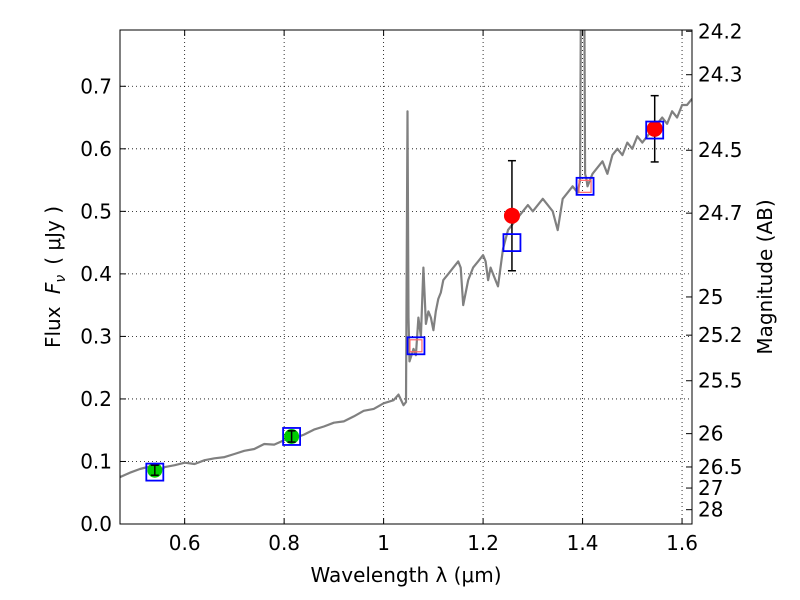 The width and height of the screenshot is (800, 600). What do you see at coordinates (96, 336) in the screenshot?
I see `y-tick-label: 0.3` at bounding box center [96, 336].